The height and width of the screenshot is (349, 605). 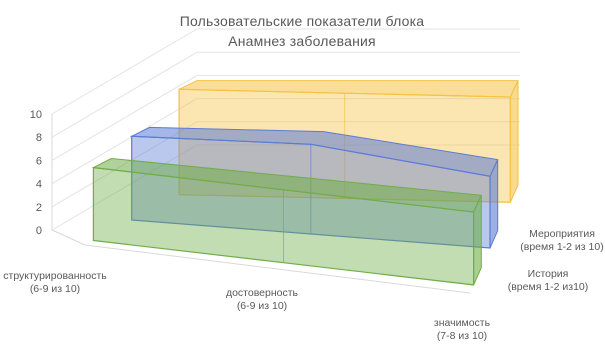 I want to click on y-tick-label: 4, so click(x=39, y=185).